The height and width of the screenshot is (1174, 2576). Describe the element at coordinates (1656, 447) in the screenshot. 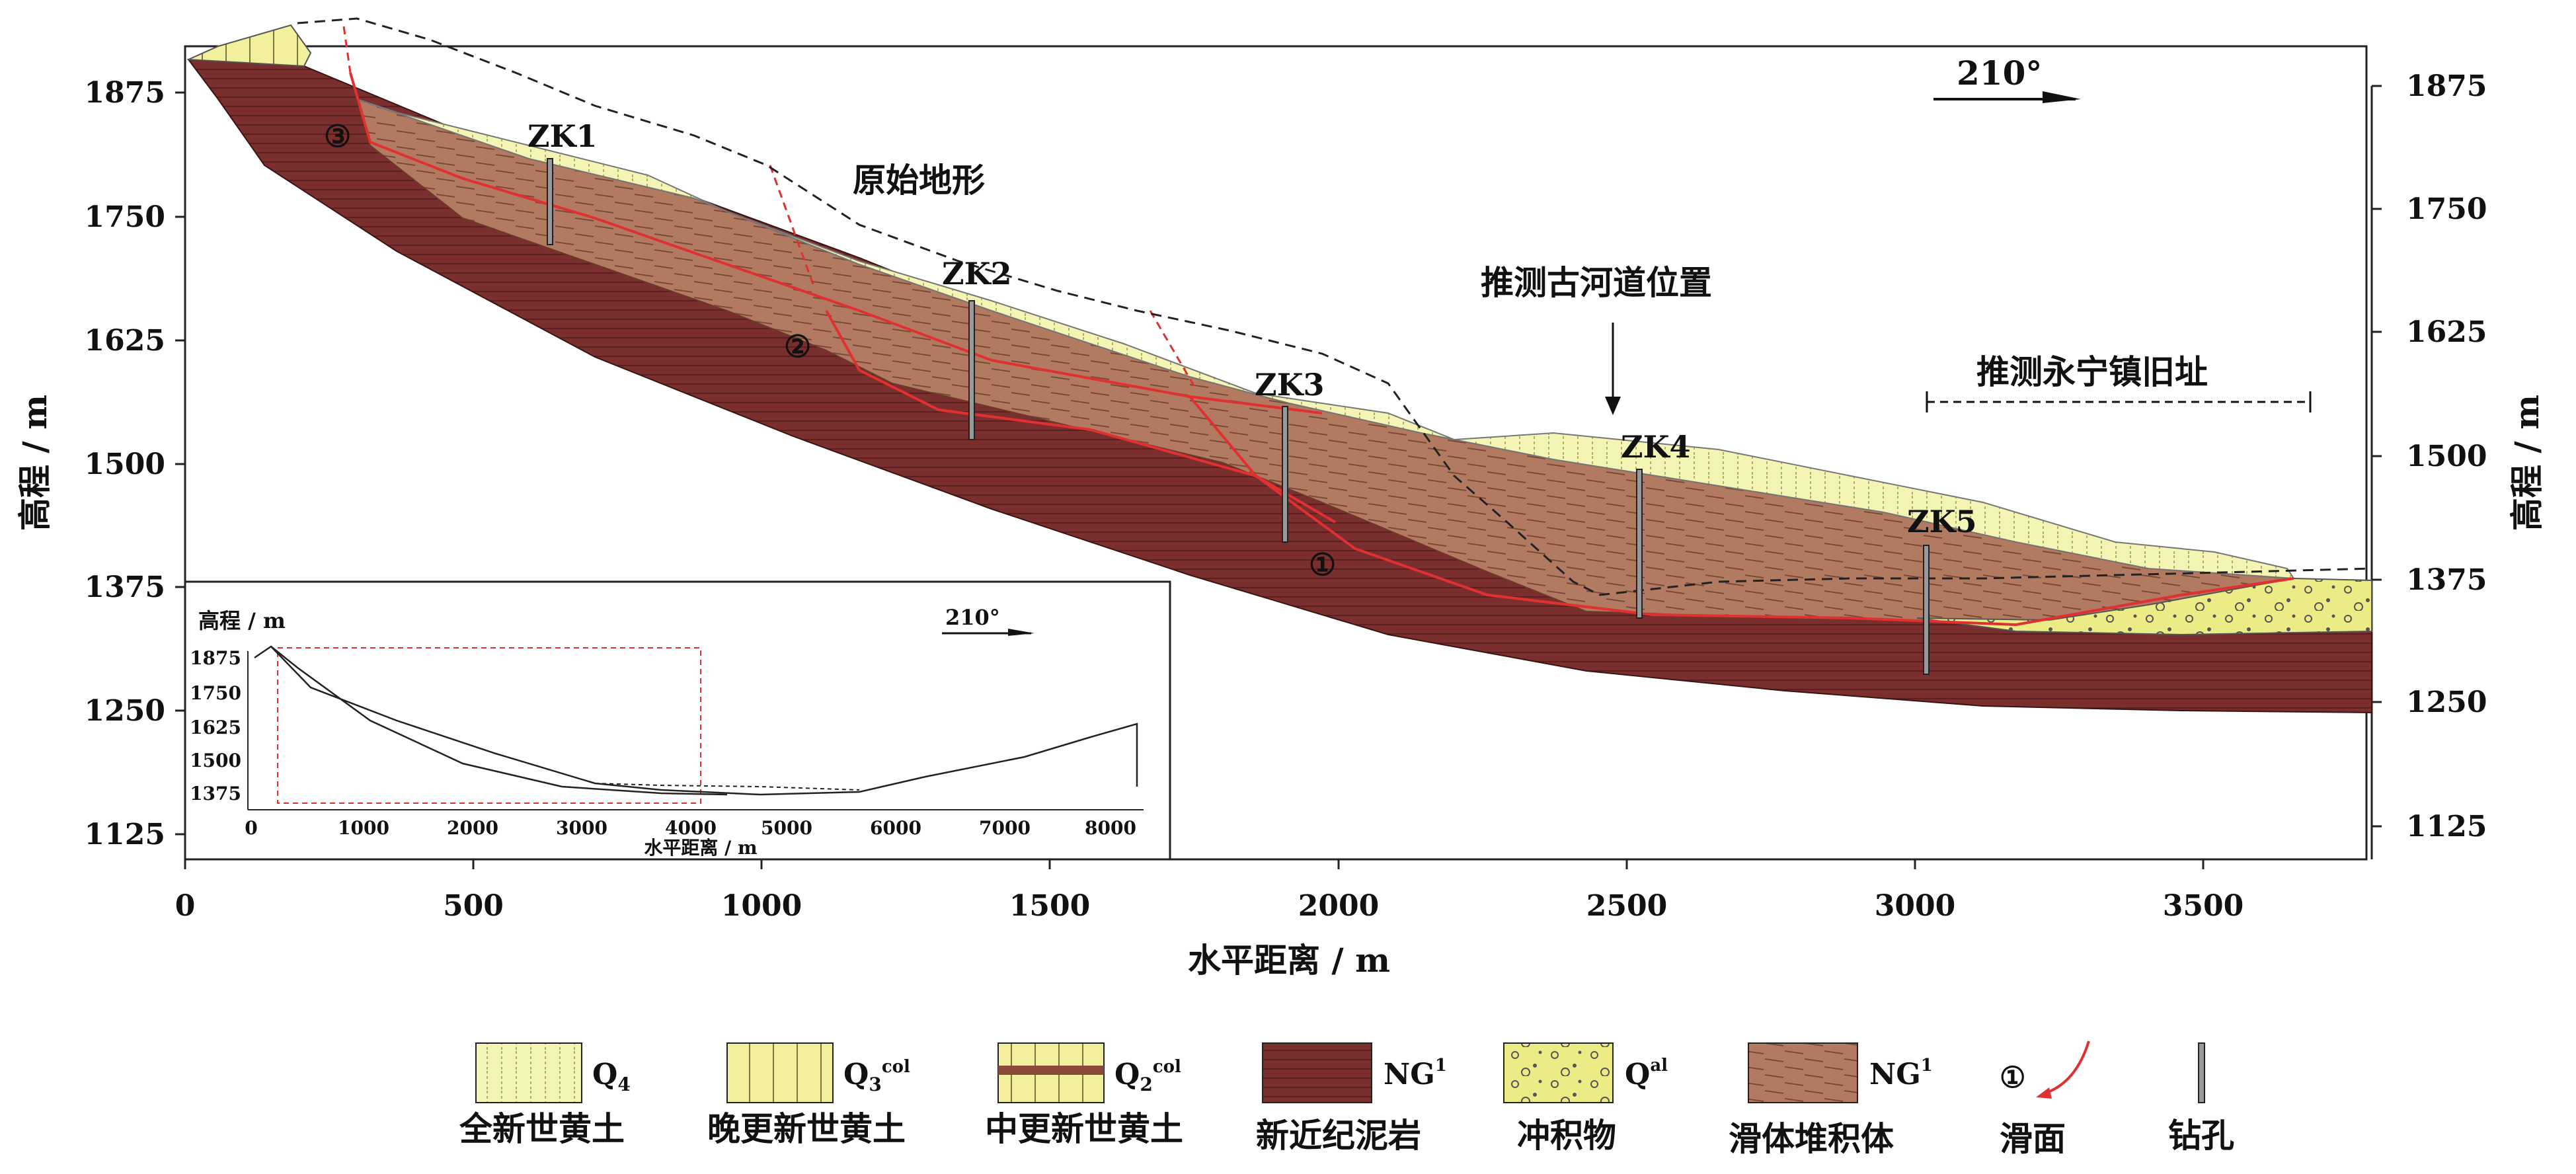

I see `borehole-label-zk4: ZK4` at that location.